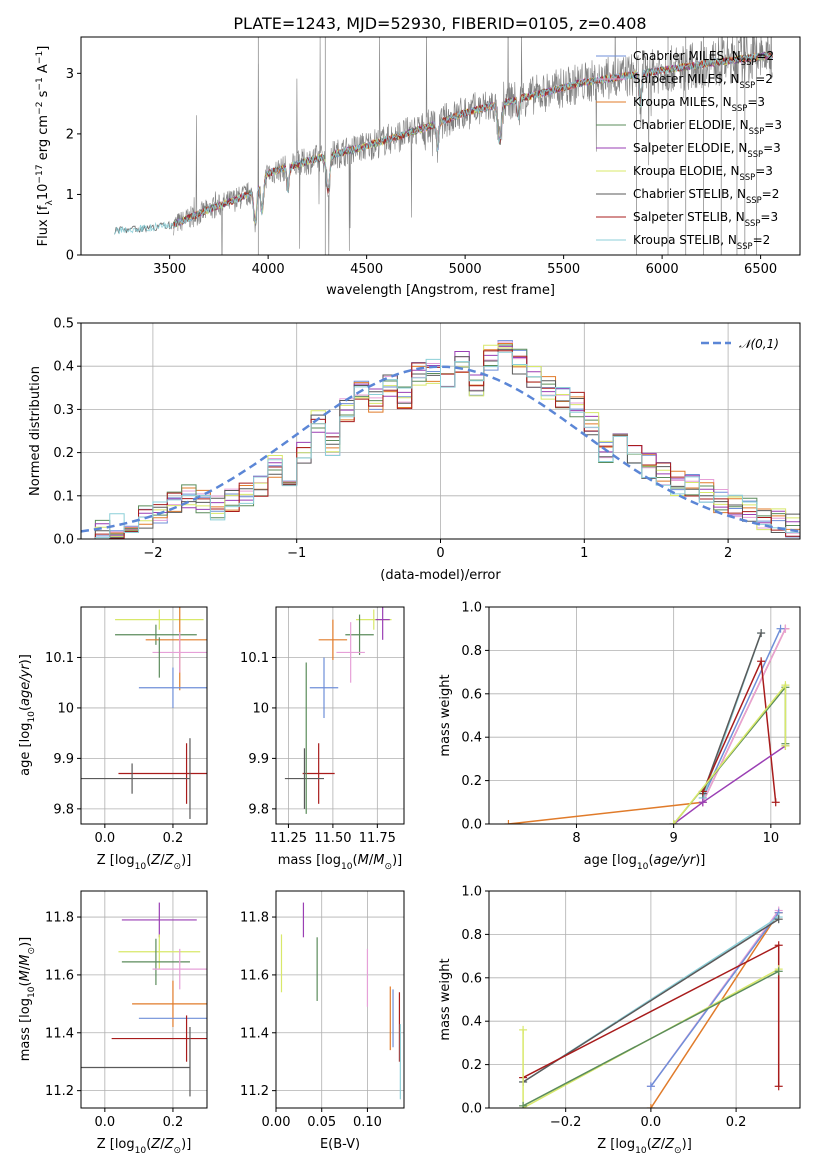  I want to click on x-tick-label: 8, so click(576, 838).